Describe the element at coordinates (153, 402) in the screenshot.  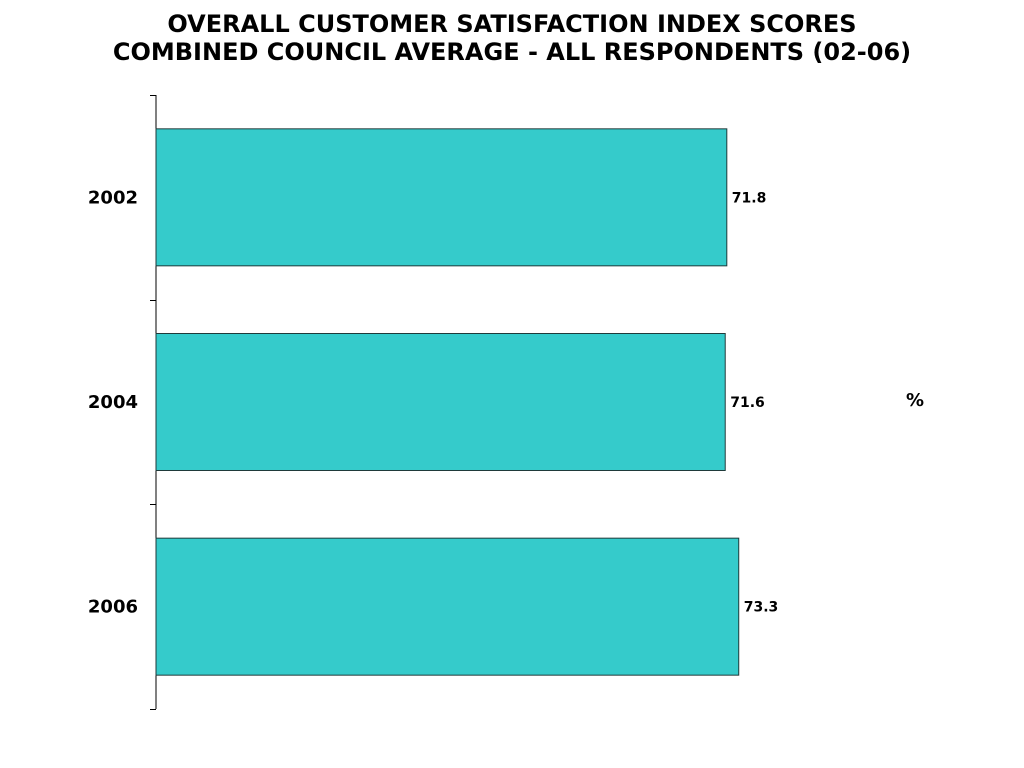
I see `y-axis` at that location.